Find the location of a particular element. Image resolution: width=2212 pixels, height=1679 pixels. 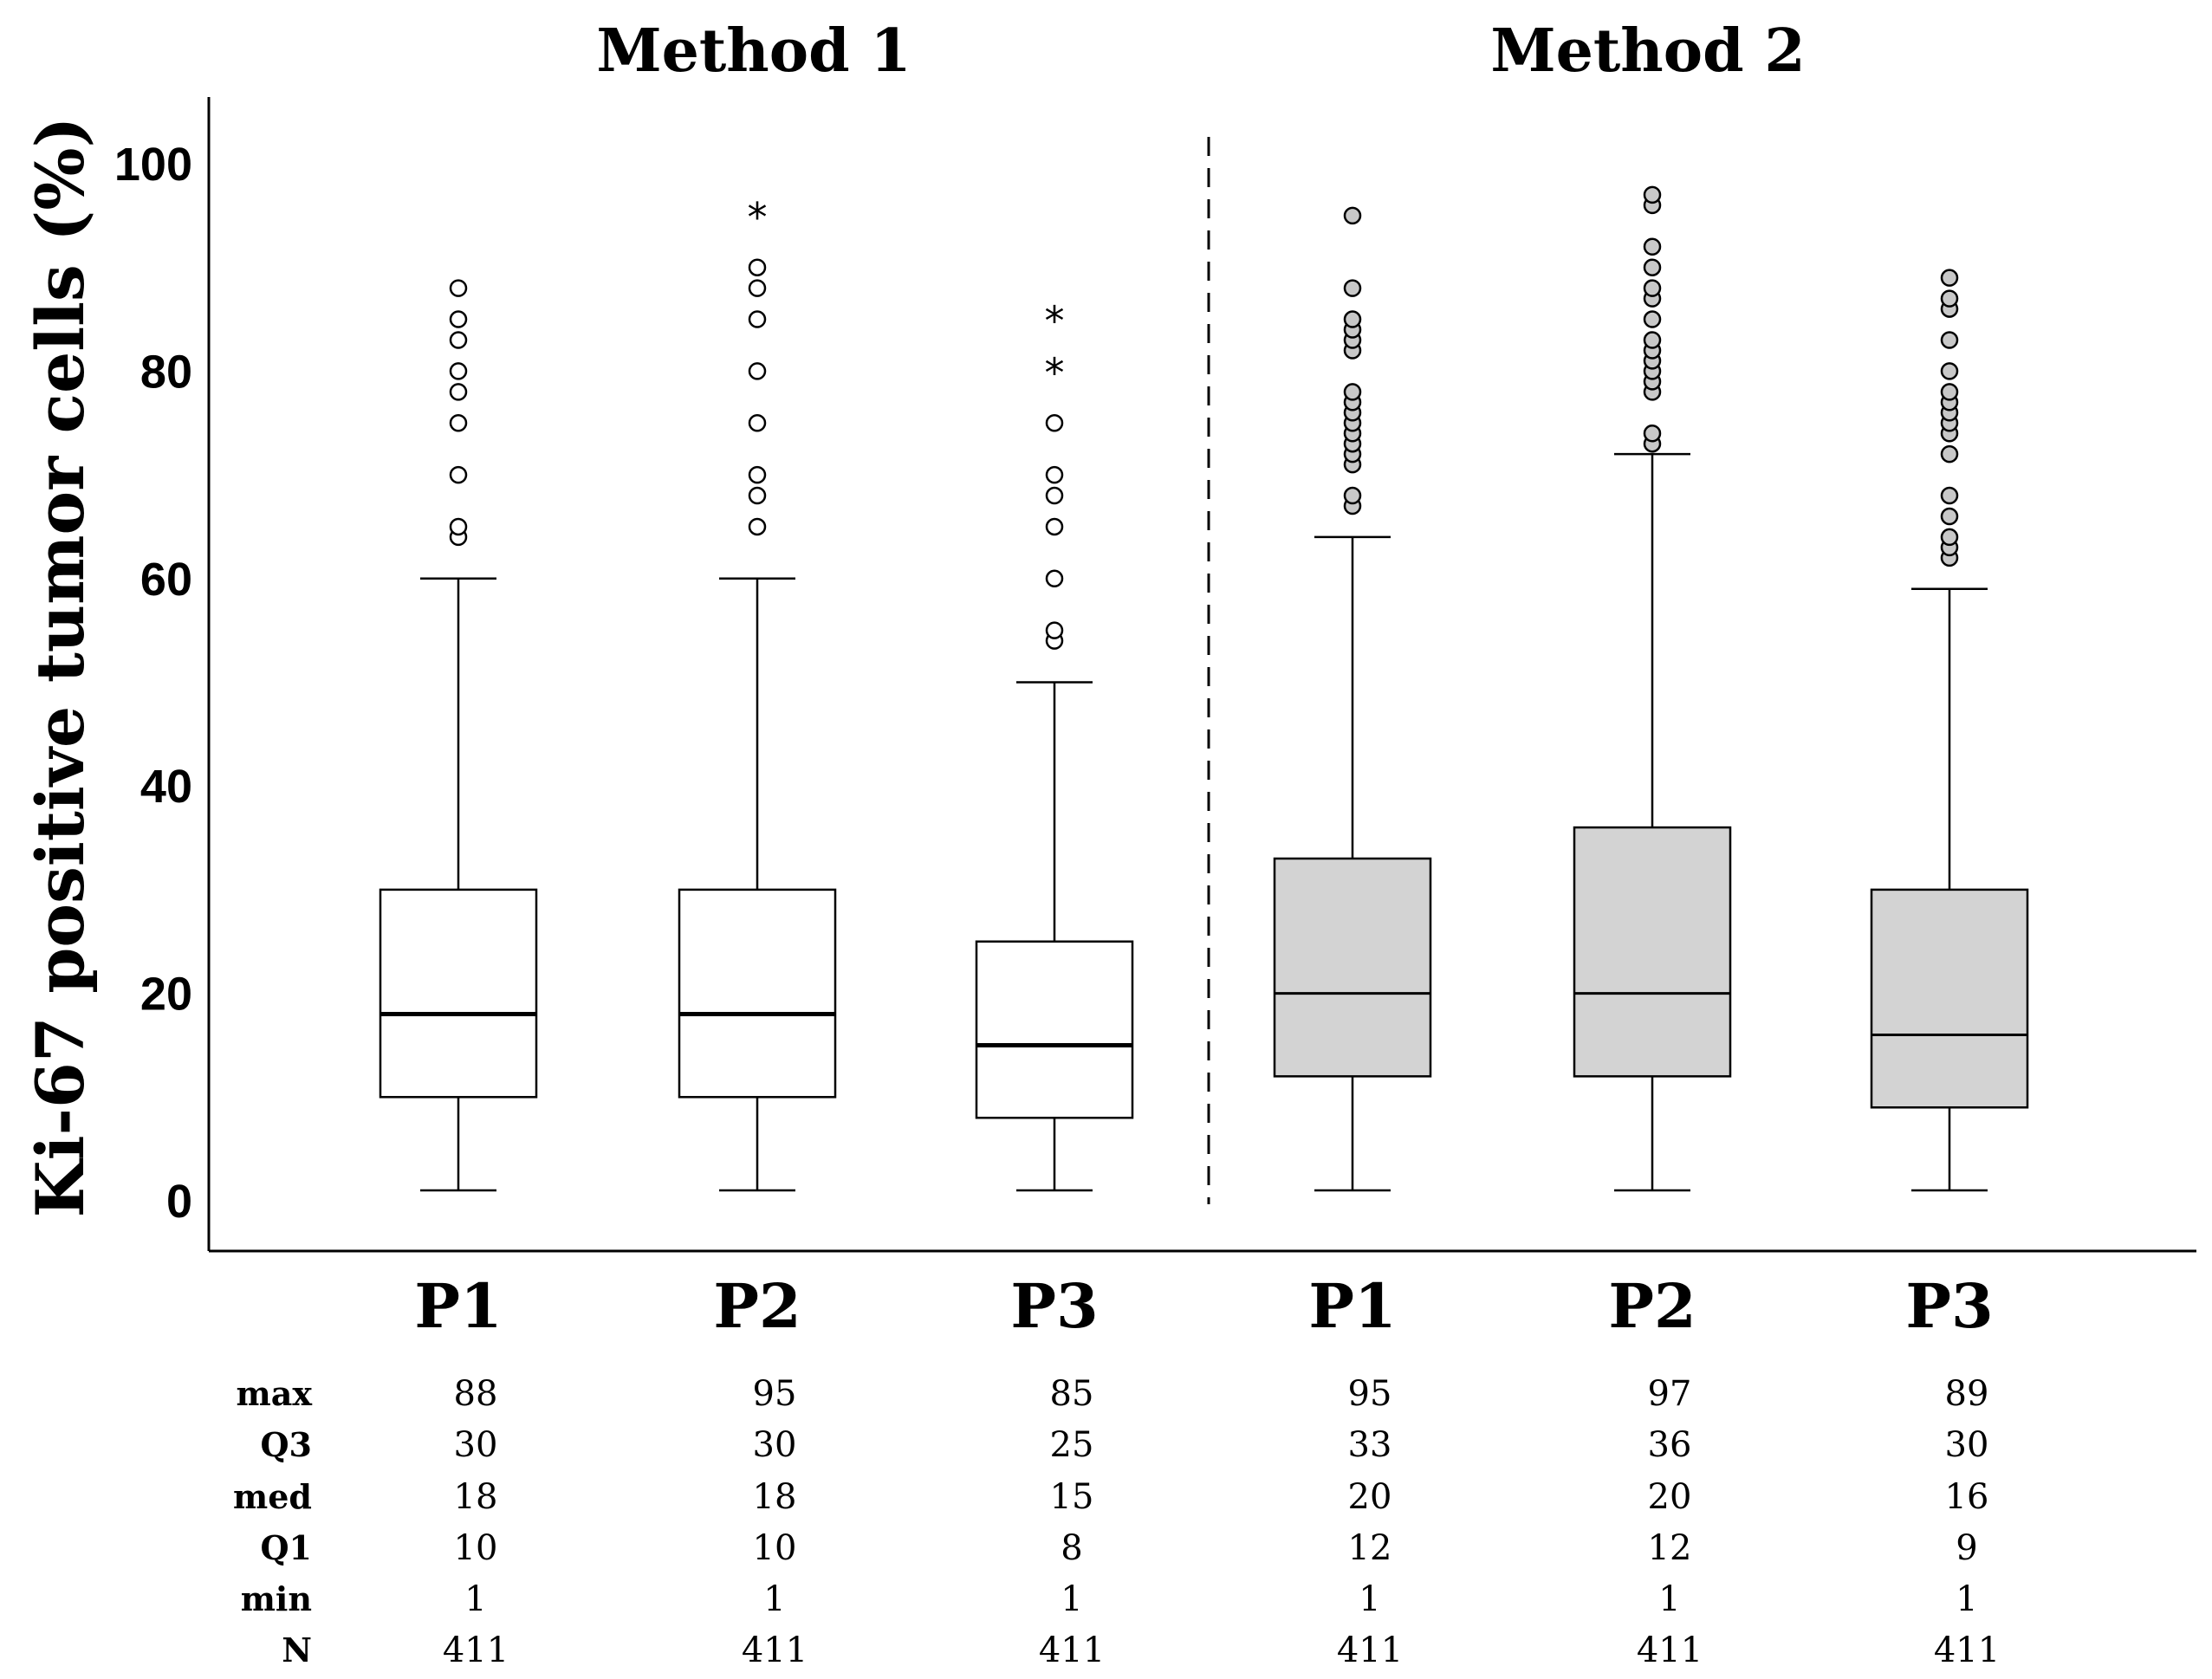

y-tick-label: 20 is located at coordinates (166, 995).